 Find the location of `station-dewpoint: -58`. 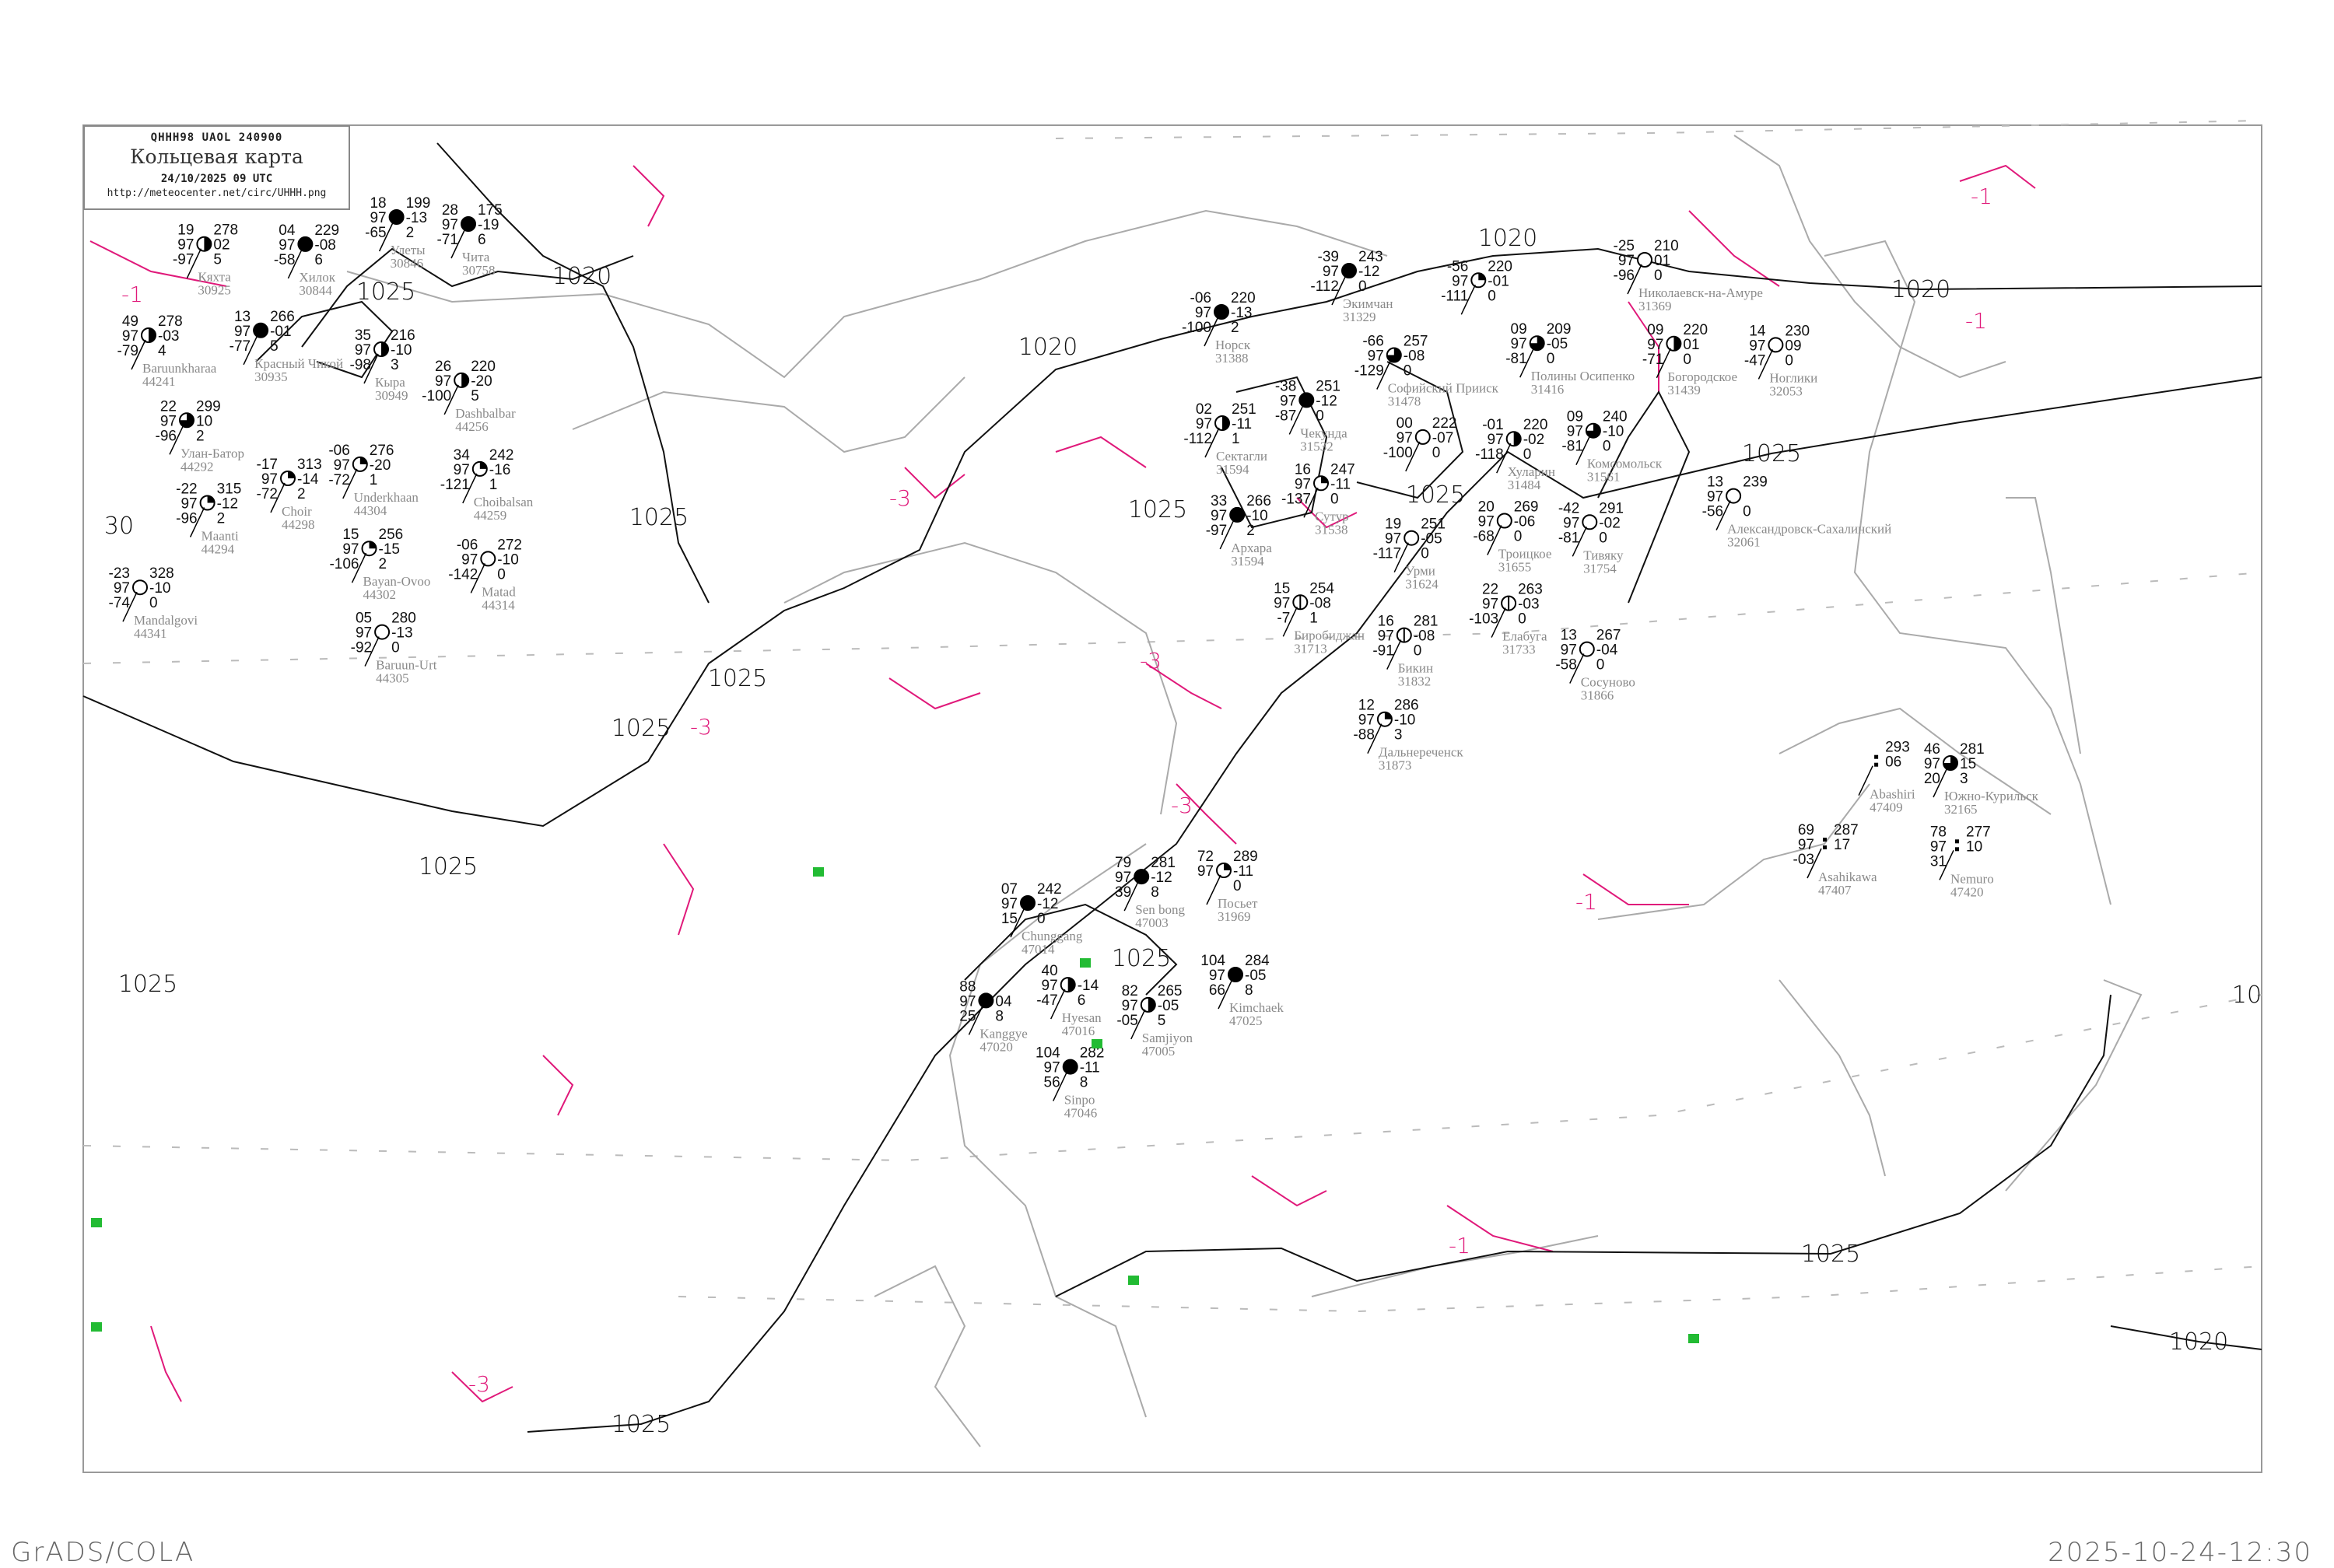

station-dewpoint: -58 is located at coordinates (285, 260).